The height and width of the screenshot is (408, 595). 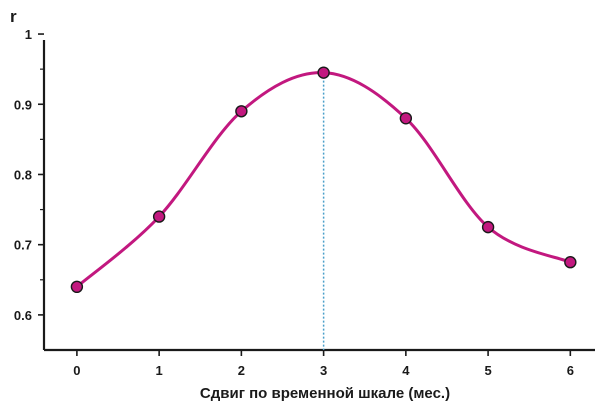 I want to click on y-tick-label: 0.8, so click(x=23, y=174).